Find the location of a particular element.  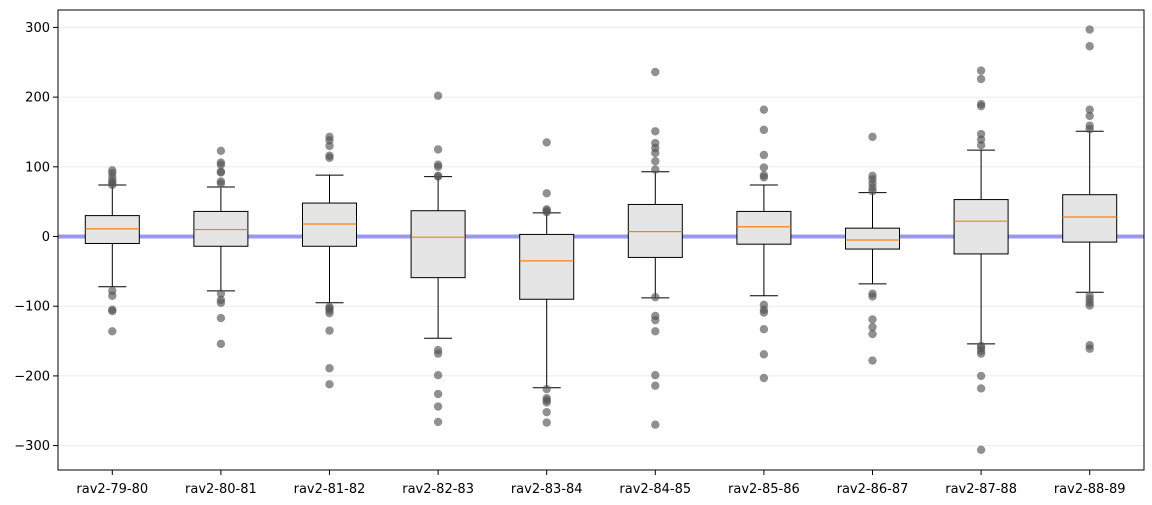

y-tick-label: 200 is located at coordinates (37, 98).